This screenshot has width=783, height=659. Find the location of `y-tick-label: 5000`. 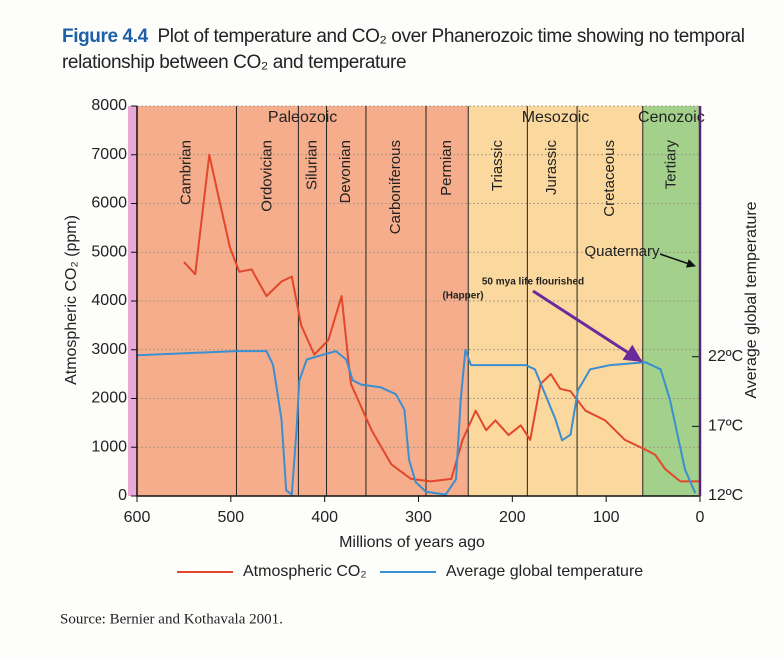

y-tick-label: 5000 is located at coordinates (109, 251).